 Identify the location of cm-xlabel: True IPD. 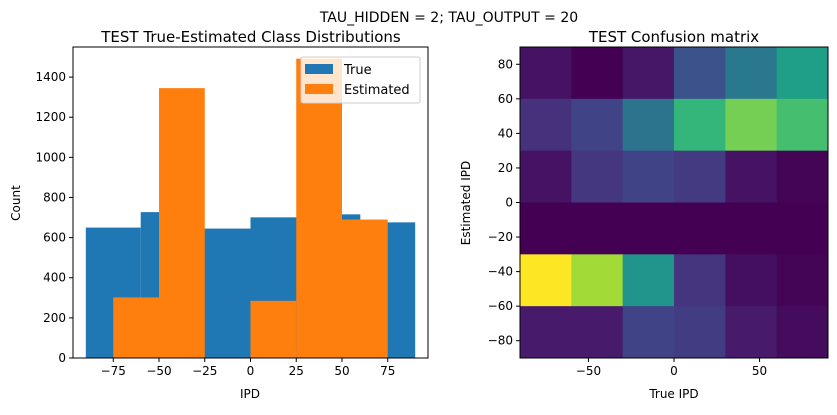
(673, 394).